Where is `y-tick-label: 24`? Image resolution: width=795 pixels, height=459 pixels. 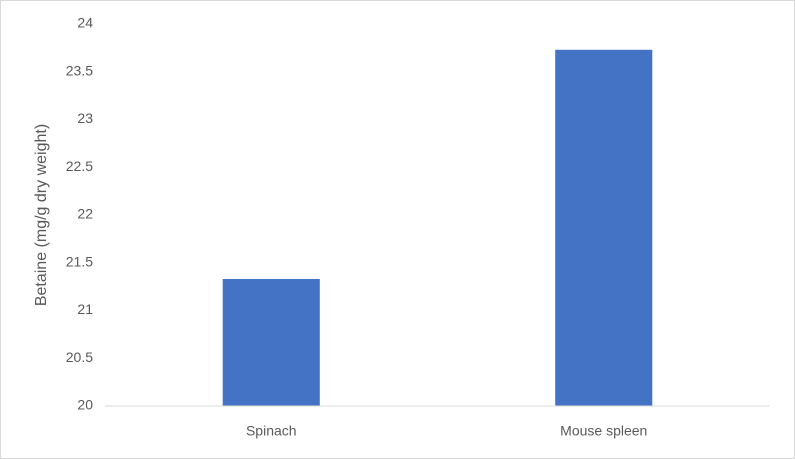 y-tick-label: 24 is located at coordinates (85, 23).